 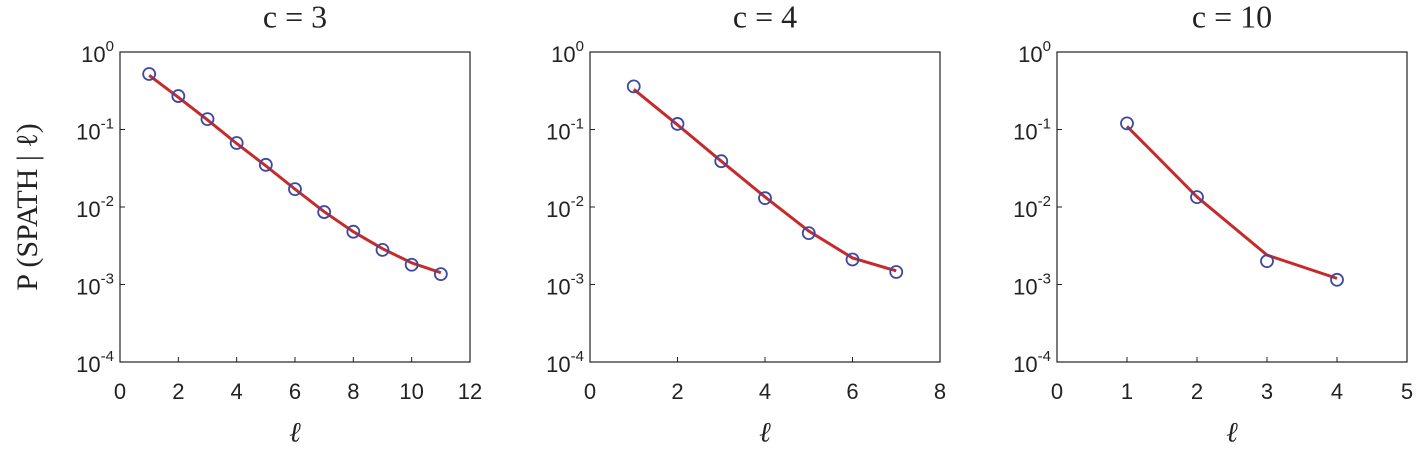 I want to click on chart-title: c = 3, so click(x=295, y=17).